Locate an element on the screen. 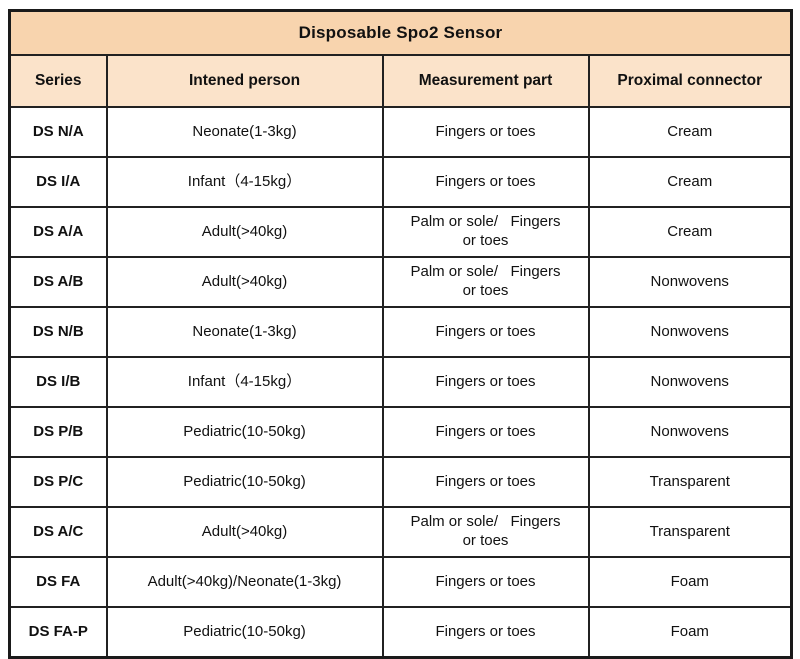  column-header-part: Measurement part is located at coordinates (485, 81).